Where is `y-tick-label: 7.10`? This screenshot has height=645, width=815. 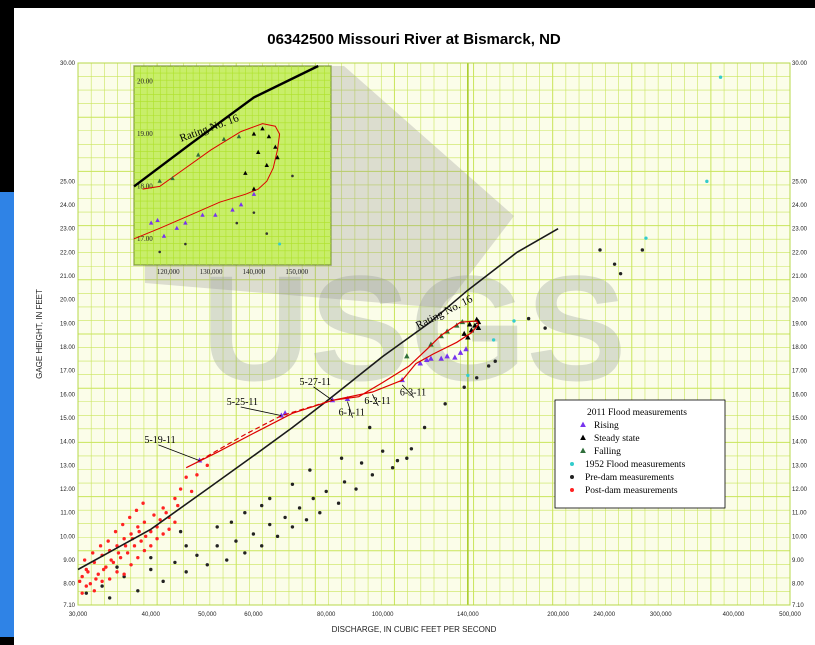 y-tick-label: 7.10 is located at coordinates (69, 606).